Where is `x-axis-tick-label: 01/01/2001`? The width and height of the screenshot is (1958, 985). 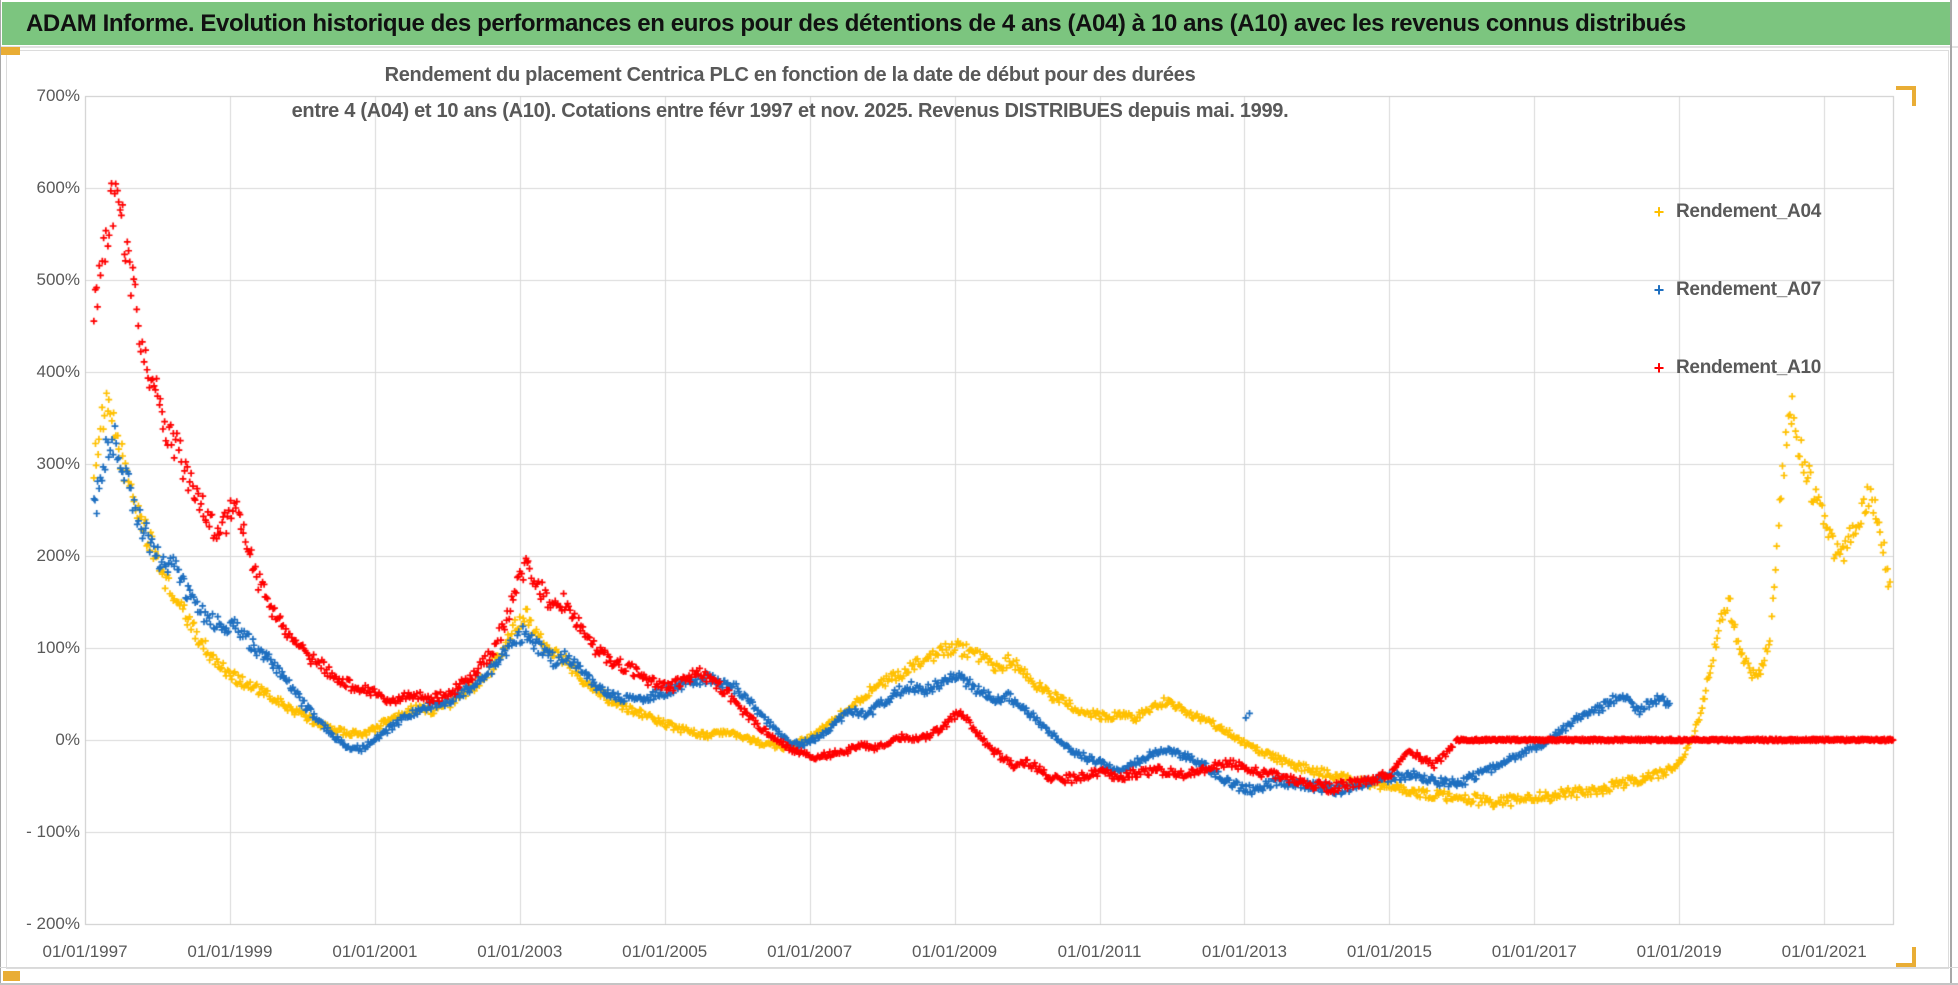 x-axis-tick-label: 01/01/2001 is located at coordinates (375, 951).